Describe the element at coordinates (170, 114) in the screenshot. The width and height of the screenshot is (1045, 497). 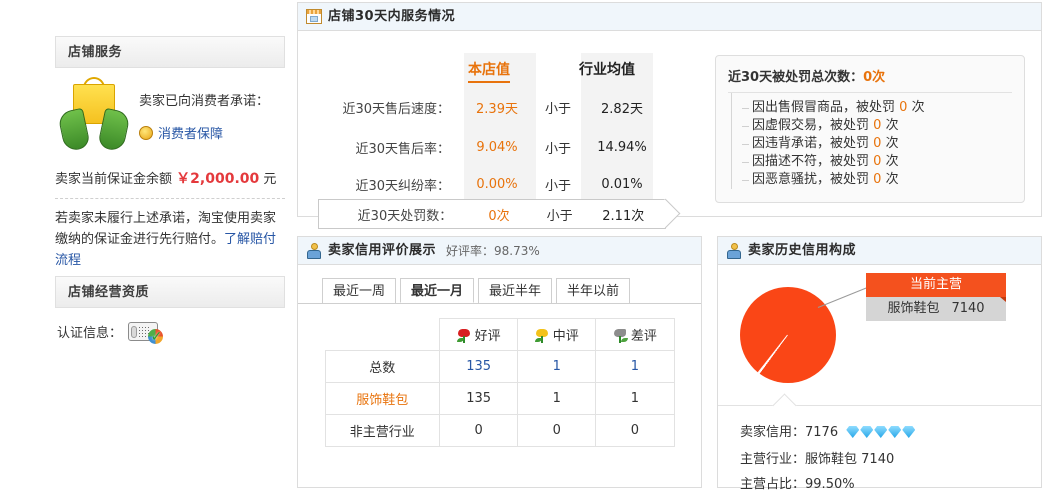
I see `promise-row: 卖家已向消费者承诺： 消费者保障` at that location.